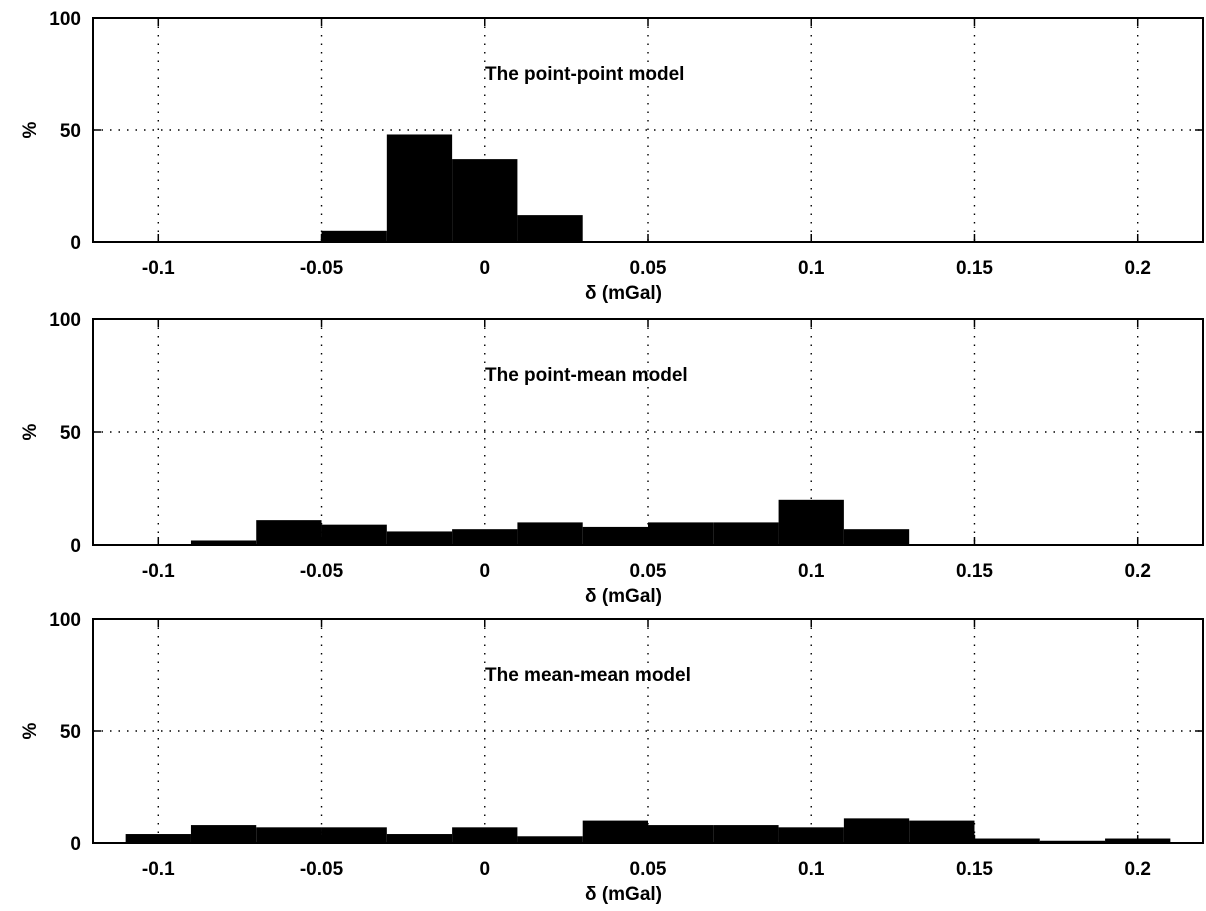 This screenshot has height=911, width=1206. What do you see at coordinates (588, 675) in the screenshot?
I see `panel-title: The mean-mean model` at bounding box center [588, 675].